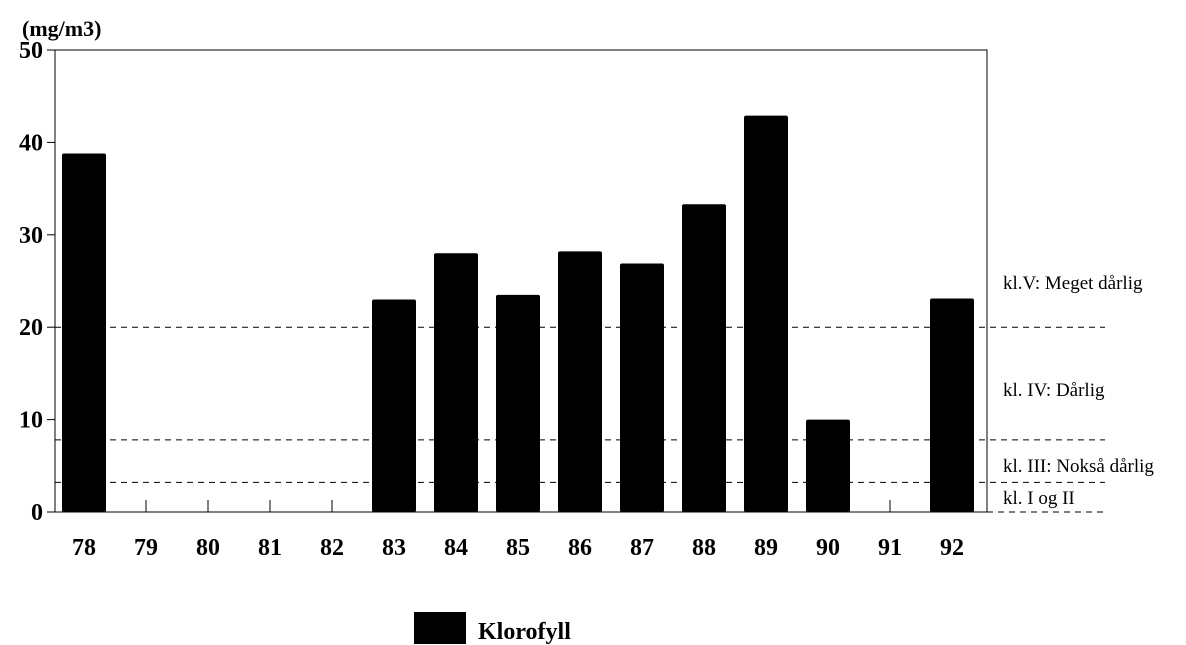 This screenshot has height=645, width=1186. What do you see at coordinates (766, 548) in the screenshot?
I see `x-tick-label: 89` at bounding box center [766, 548].